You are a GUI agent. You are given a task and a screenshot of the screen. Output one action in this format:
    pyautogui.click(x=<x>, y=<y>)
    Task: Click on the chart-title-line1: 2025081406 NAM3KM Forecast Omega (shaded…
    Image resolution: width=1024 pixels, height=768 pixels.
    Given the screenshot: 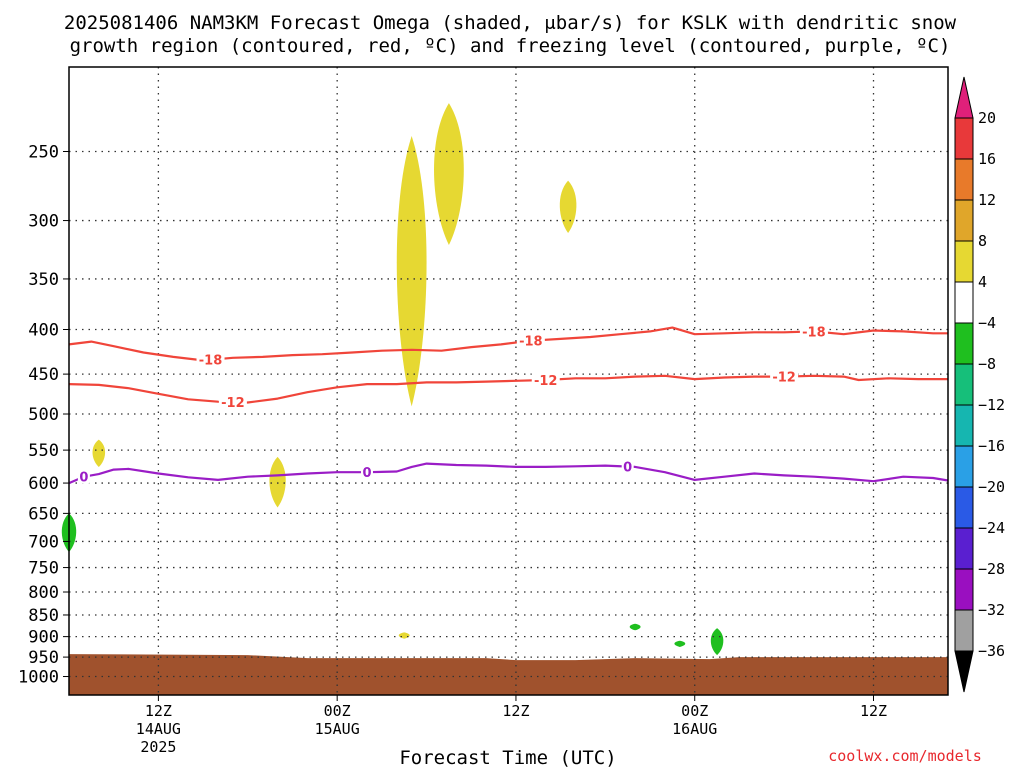 What is the action you would take?
    pyautogui.click(x=510, y=23)
    